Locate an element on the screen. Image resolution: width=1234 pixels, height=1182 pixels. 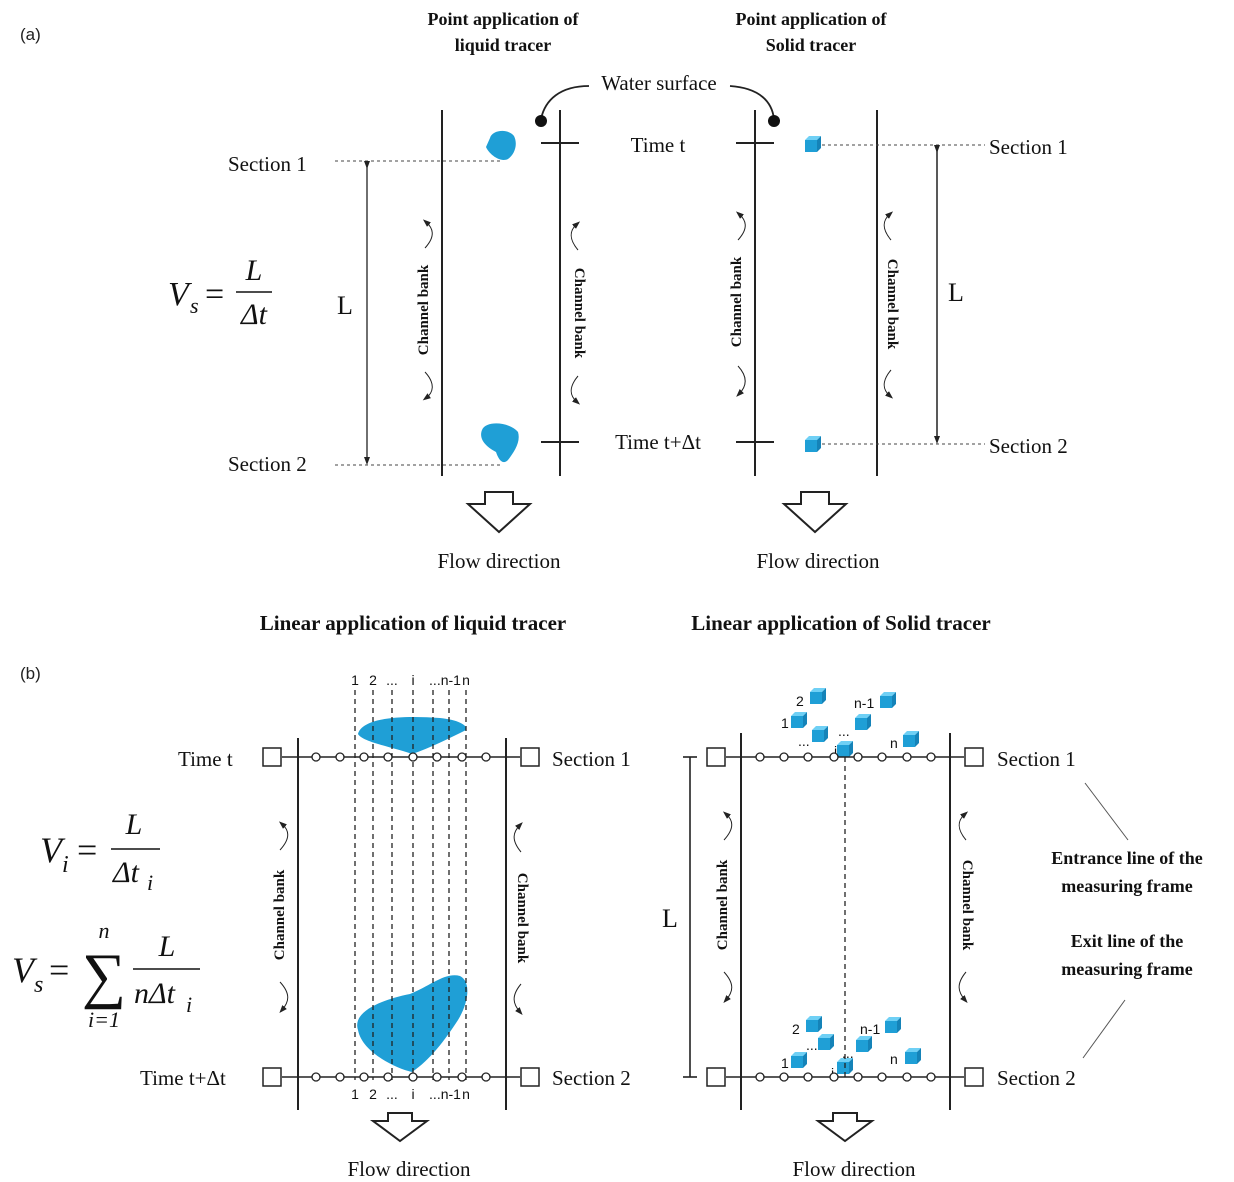
entrance-leader-line is located at coordinates (1106, 811).